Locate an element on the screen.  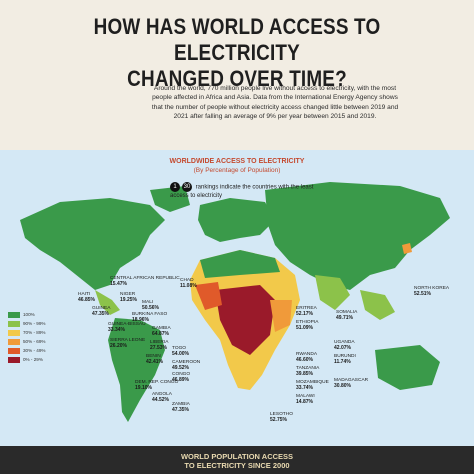
country-label: BURUNDI 11.74% is located at coordinates (345, 359).